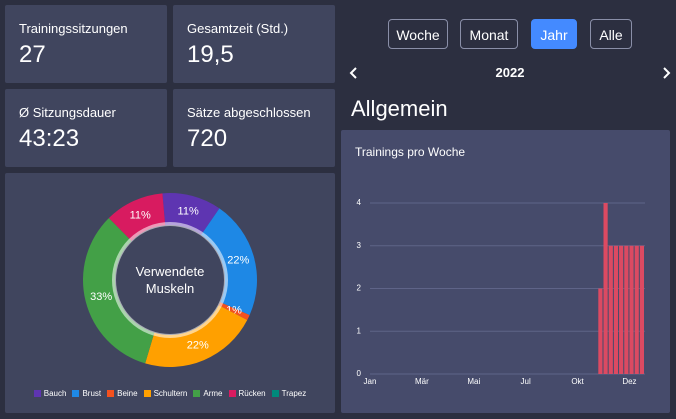  Describe the element at coordinates (554, 34) in the screenshot. I see `period-button: Jahr` at that location.